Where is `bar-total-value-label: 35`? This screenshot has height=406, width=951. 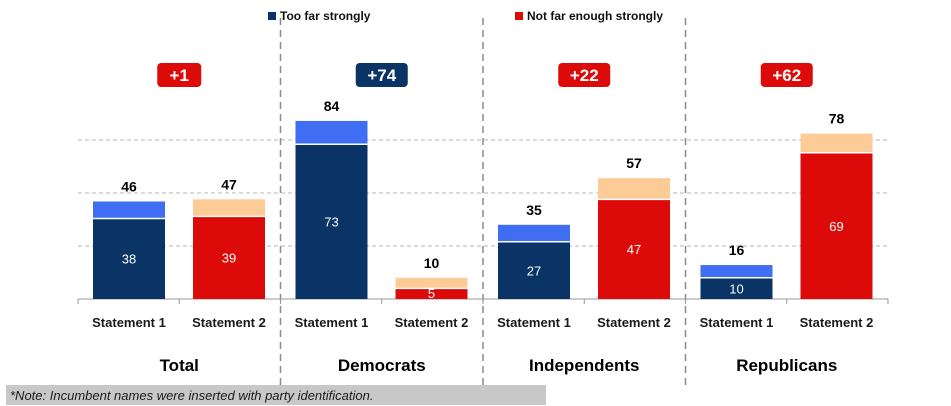 bar-total-value-label: 35 is located at coordinates (534, 210).